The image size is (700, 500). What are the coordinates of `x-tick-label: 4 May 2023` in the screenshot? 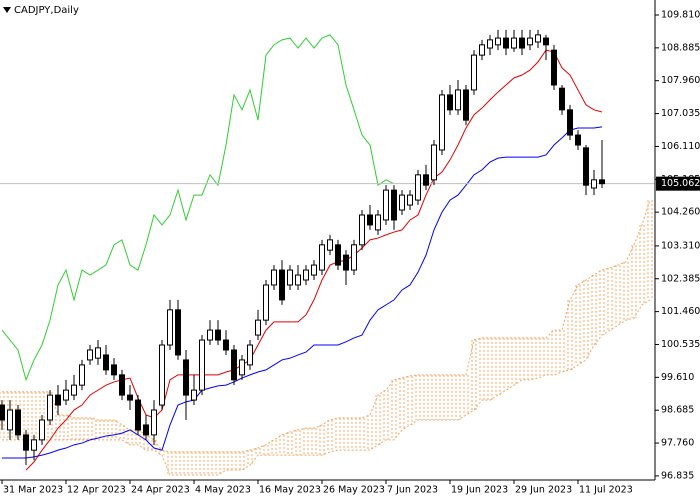 It's located at (223, 490).